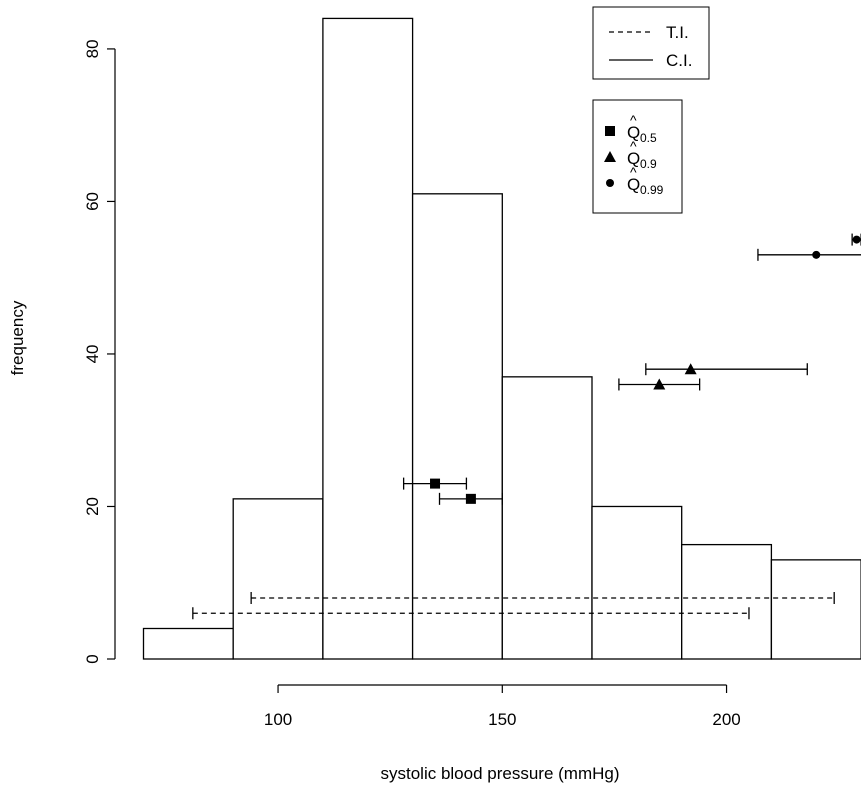 Image resolution: width=861 pixels, height=796 pixels. I want to click on x-axis-label: systolic blood pressure (mmHg), so click(499, 773).